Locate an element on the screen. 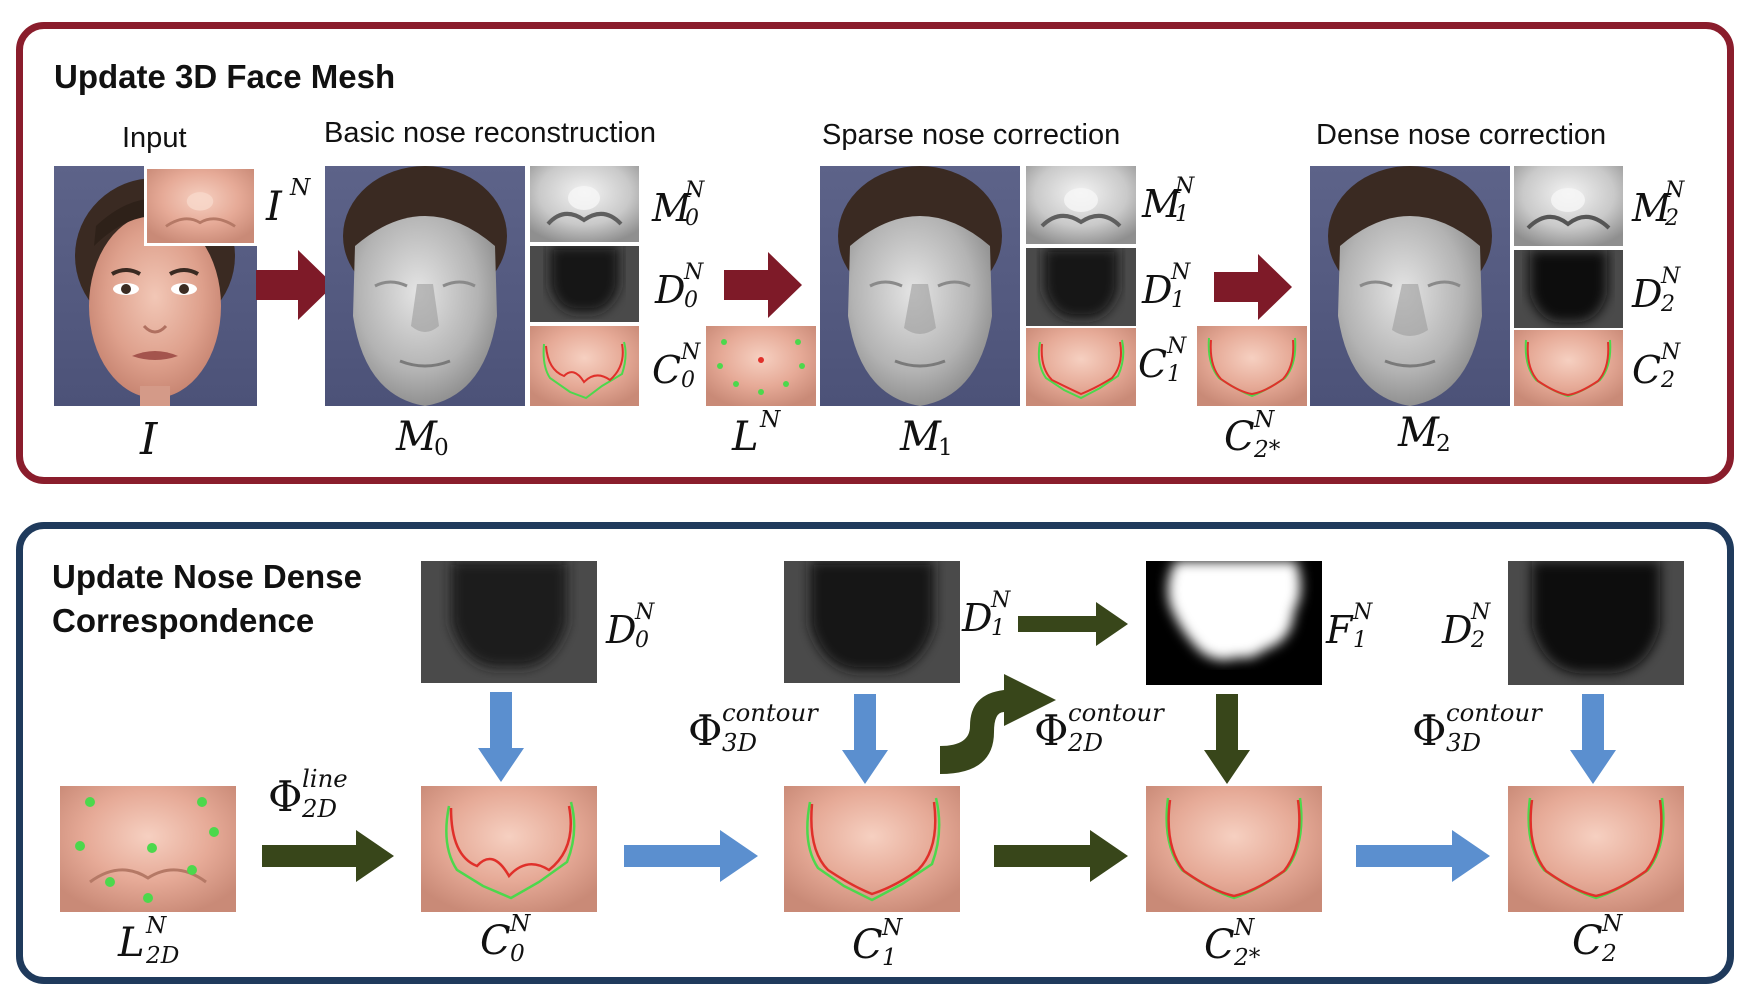 The height and width of the screenshot is (1004, 1752). top-panel-title: Update 3D Face Mesh is located at coordinates (225, 76).